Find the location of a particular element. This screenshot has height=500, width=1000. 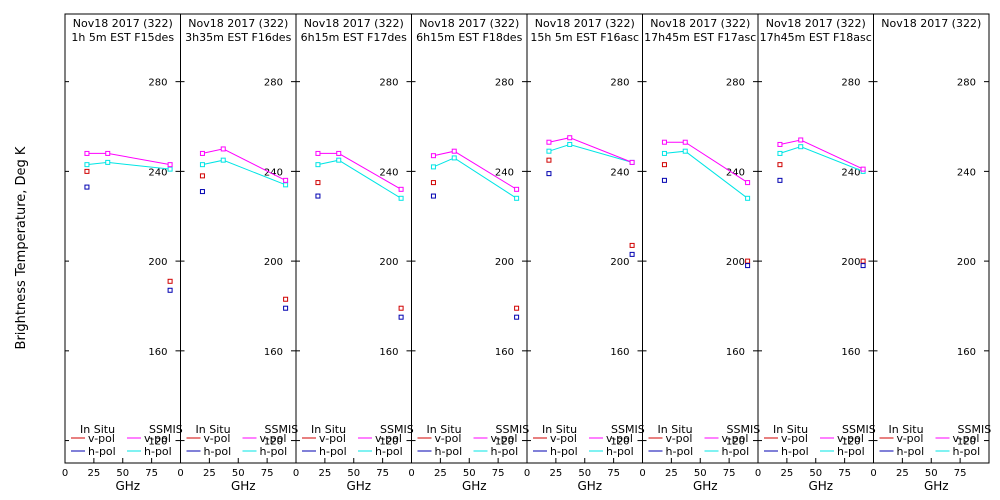

panel-subtitle: 6h15m EST F17des is located at coordinates (354, 37).